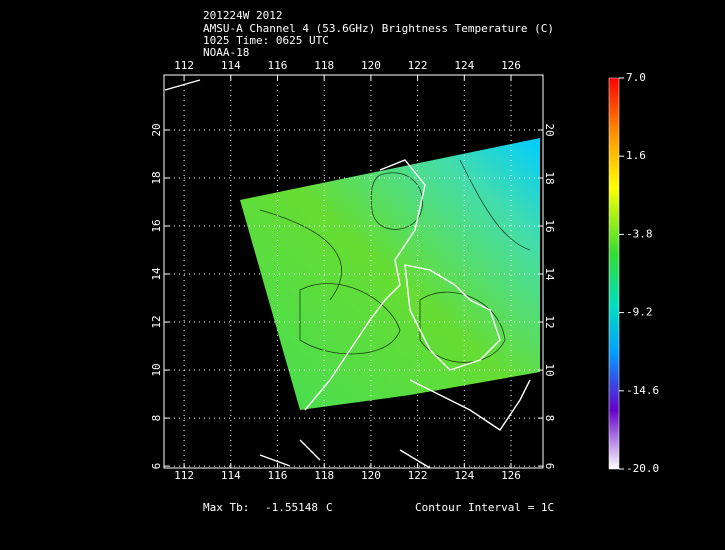  Describe the element at coordinates (642, 390) in the screenshot. I see `colorbar-label: -14.6` at that location.